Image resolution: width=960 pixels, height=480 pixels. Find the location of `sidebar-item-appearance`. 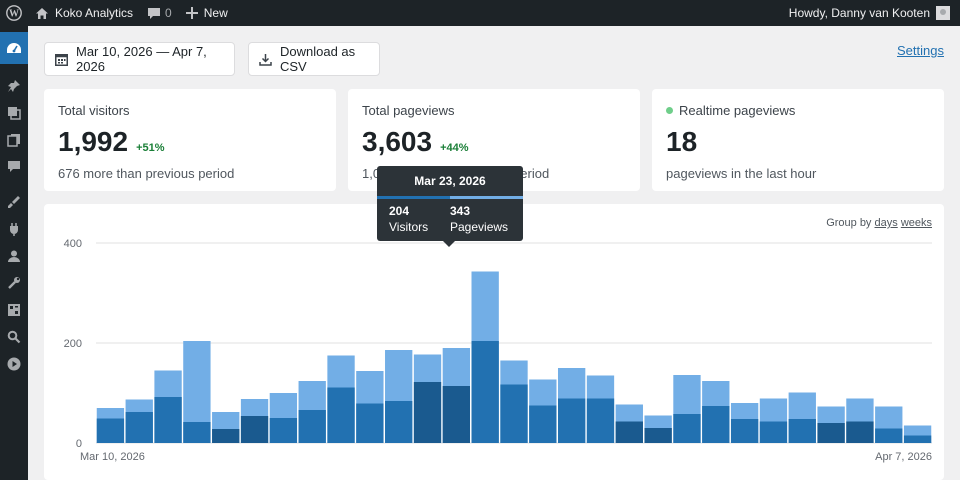

sidebar-item-appearance is located at coordinates (14, 201).